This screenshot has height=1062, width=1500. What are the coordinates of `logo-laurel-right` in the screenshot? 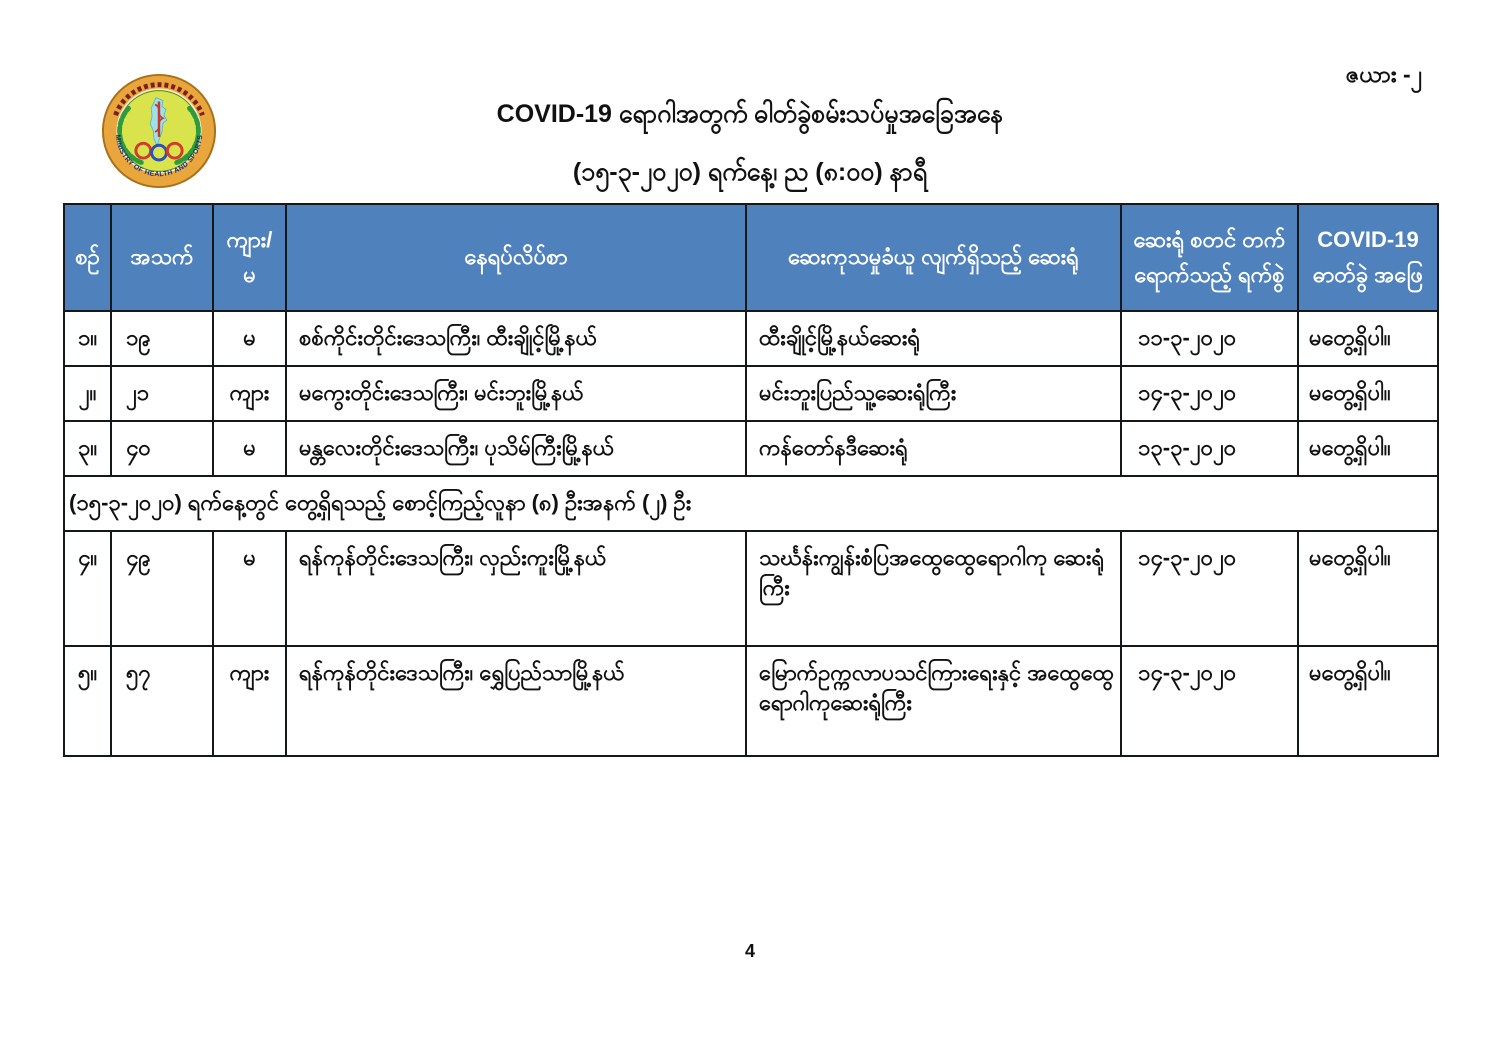 It's located at (187, 135).